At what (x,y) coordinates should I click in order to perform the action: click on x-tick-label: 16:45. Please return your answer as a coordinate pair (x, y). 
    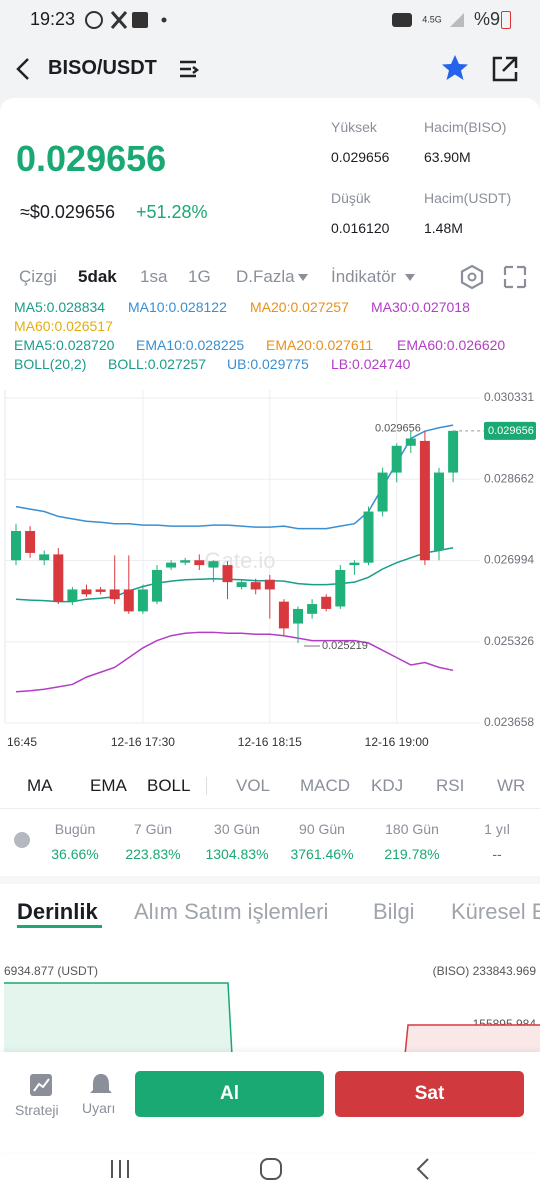
    Looking at the image, I should click on (22, 742).